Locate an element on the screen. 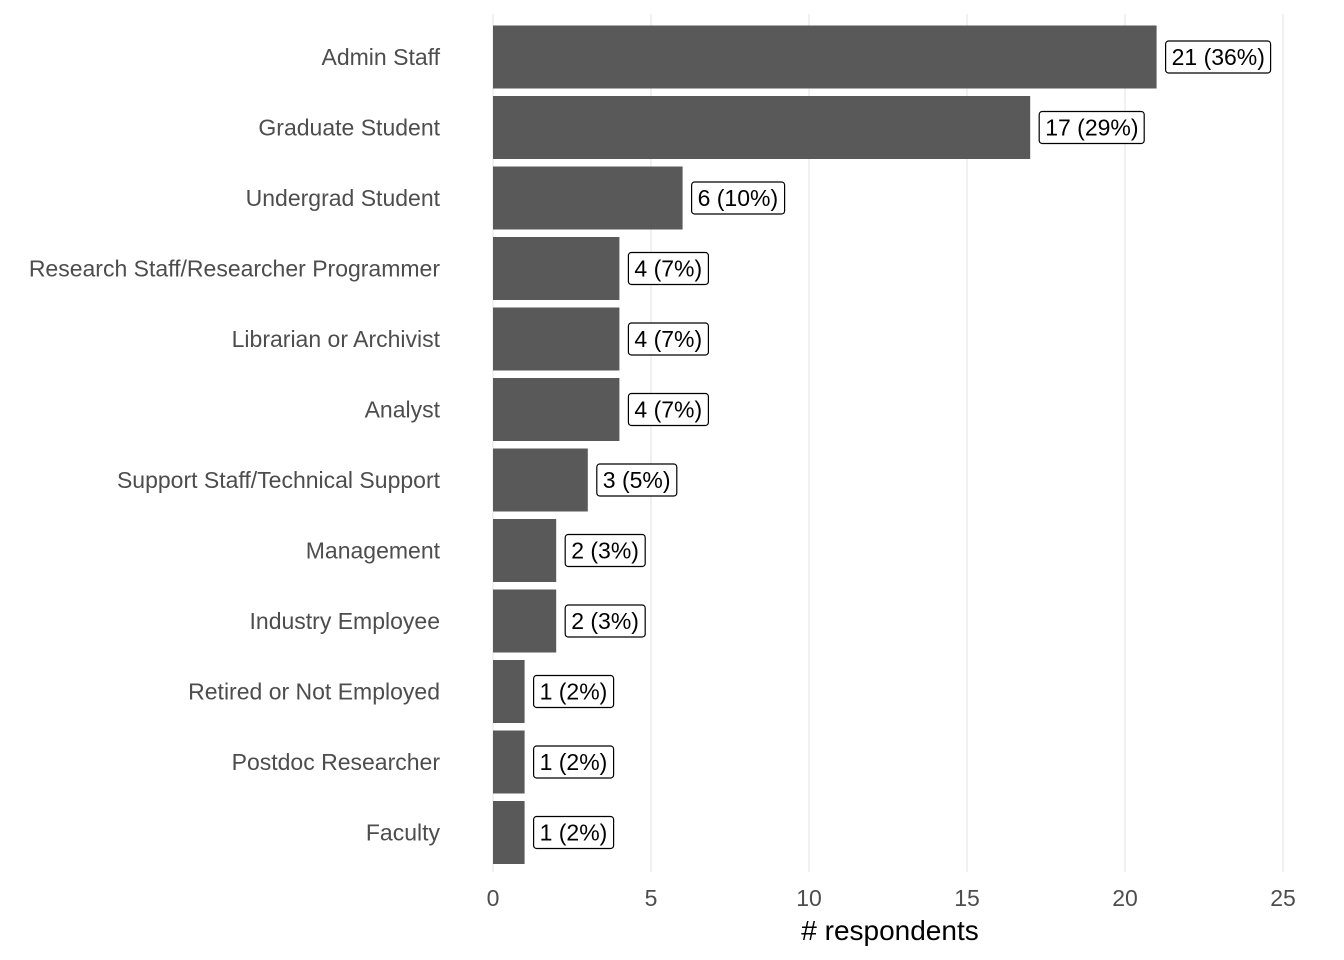 Image resolution: width=1344 pixels, height=960 pixels. x-tick-label: 15 is located at coordinates (967, 898).